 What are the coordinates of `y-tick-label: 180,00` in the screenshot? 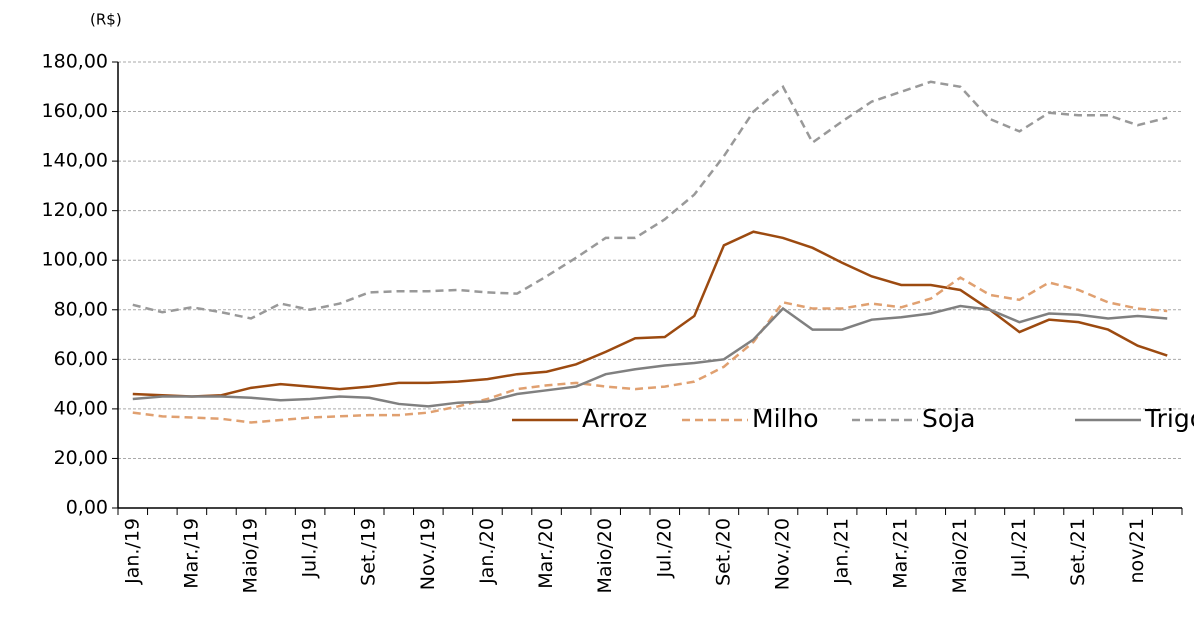 It's located at (75, 62).